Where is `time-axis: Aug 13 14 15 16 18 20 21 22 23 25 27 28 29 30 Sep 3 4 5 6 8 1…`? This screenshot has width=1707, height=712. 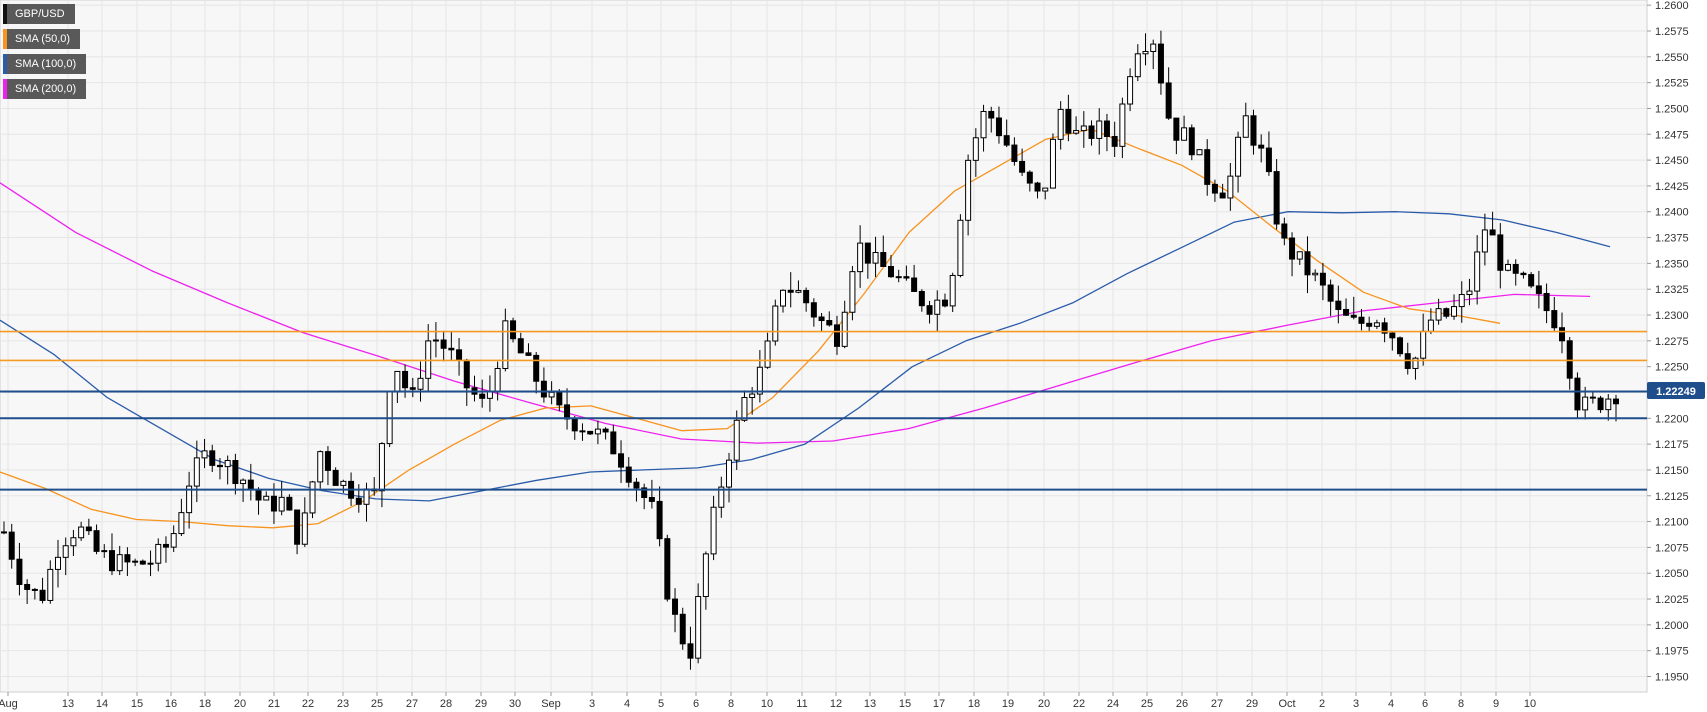 time-axis: Aug 13 14 15 16 18 20 21 22 23 25 27 28 29 30 Sep 3 4 5 6 8 1… is located at coordinates (768, 701).